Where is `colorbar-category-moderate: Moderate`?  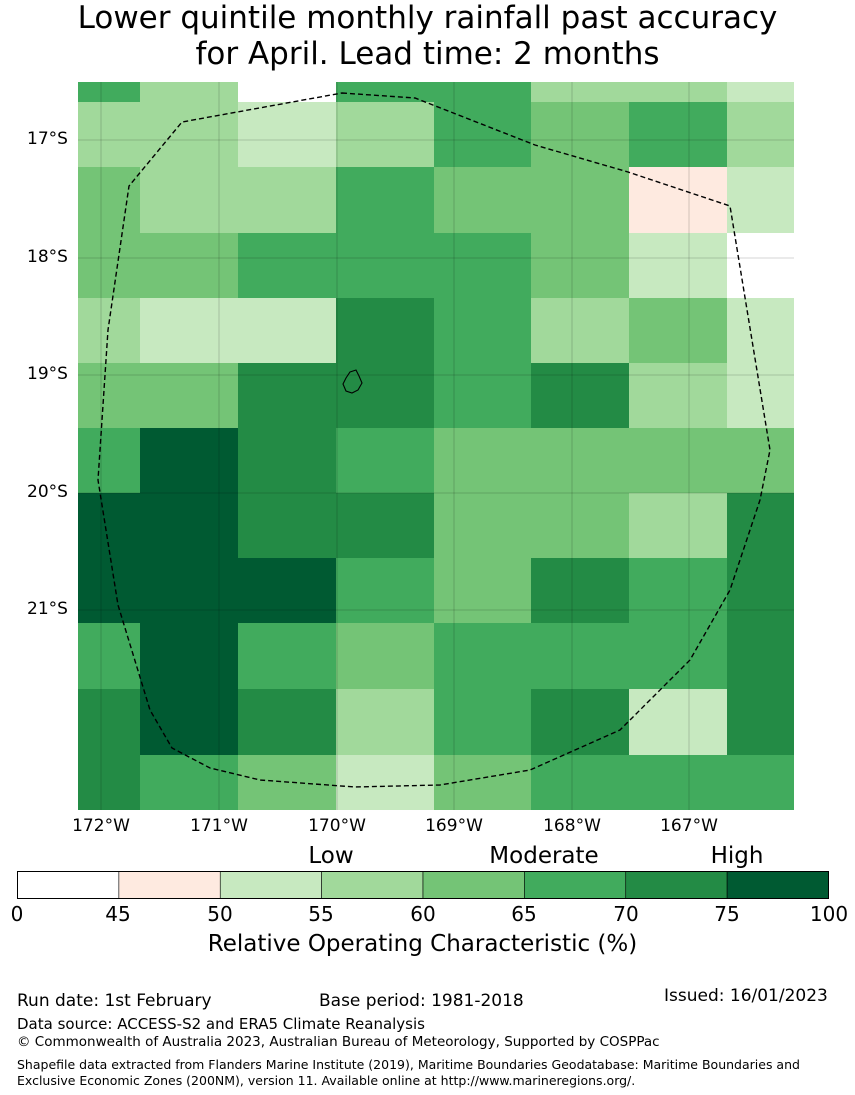 colorbar-category-moderate: Moderate is located at coordinates (544, 856).